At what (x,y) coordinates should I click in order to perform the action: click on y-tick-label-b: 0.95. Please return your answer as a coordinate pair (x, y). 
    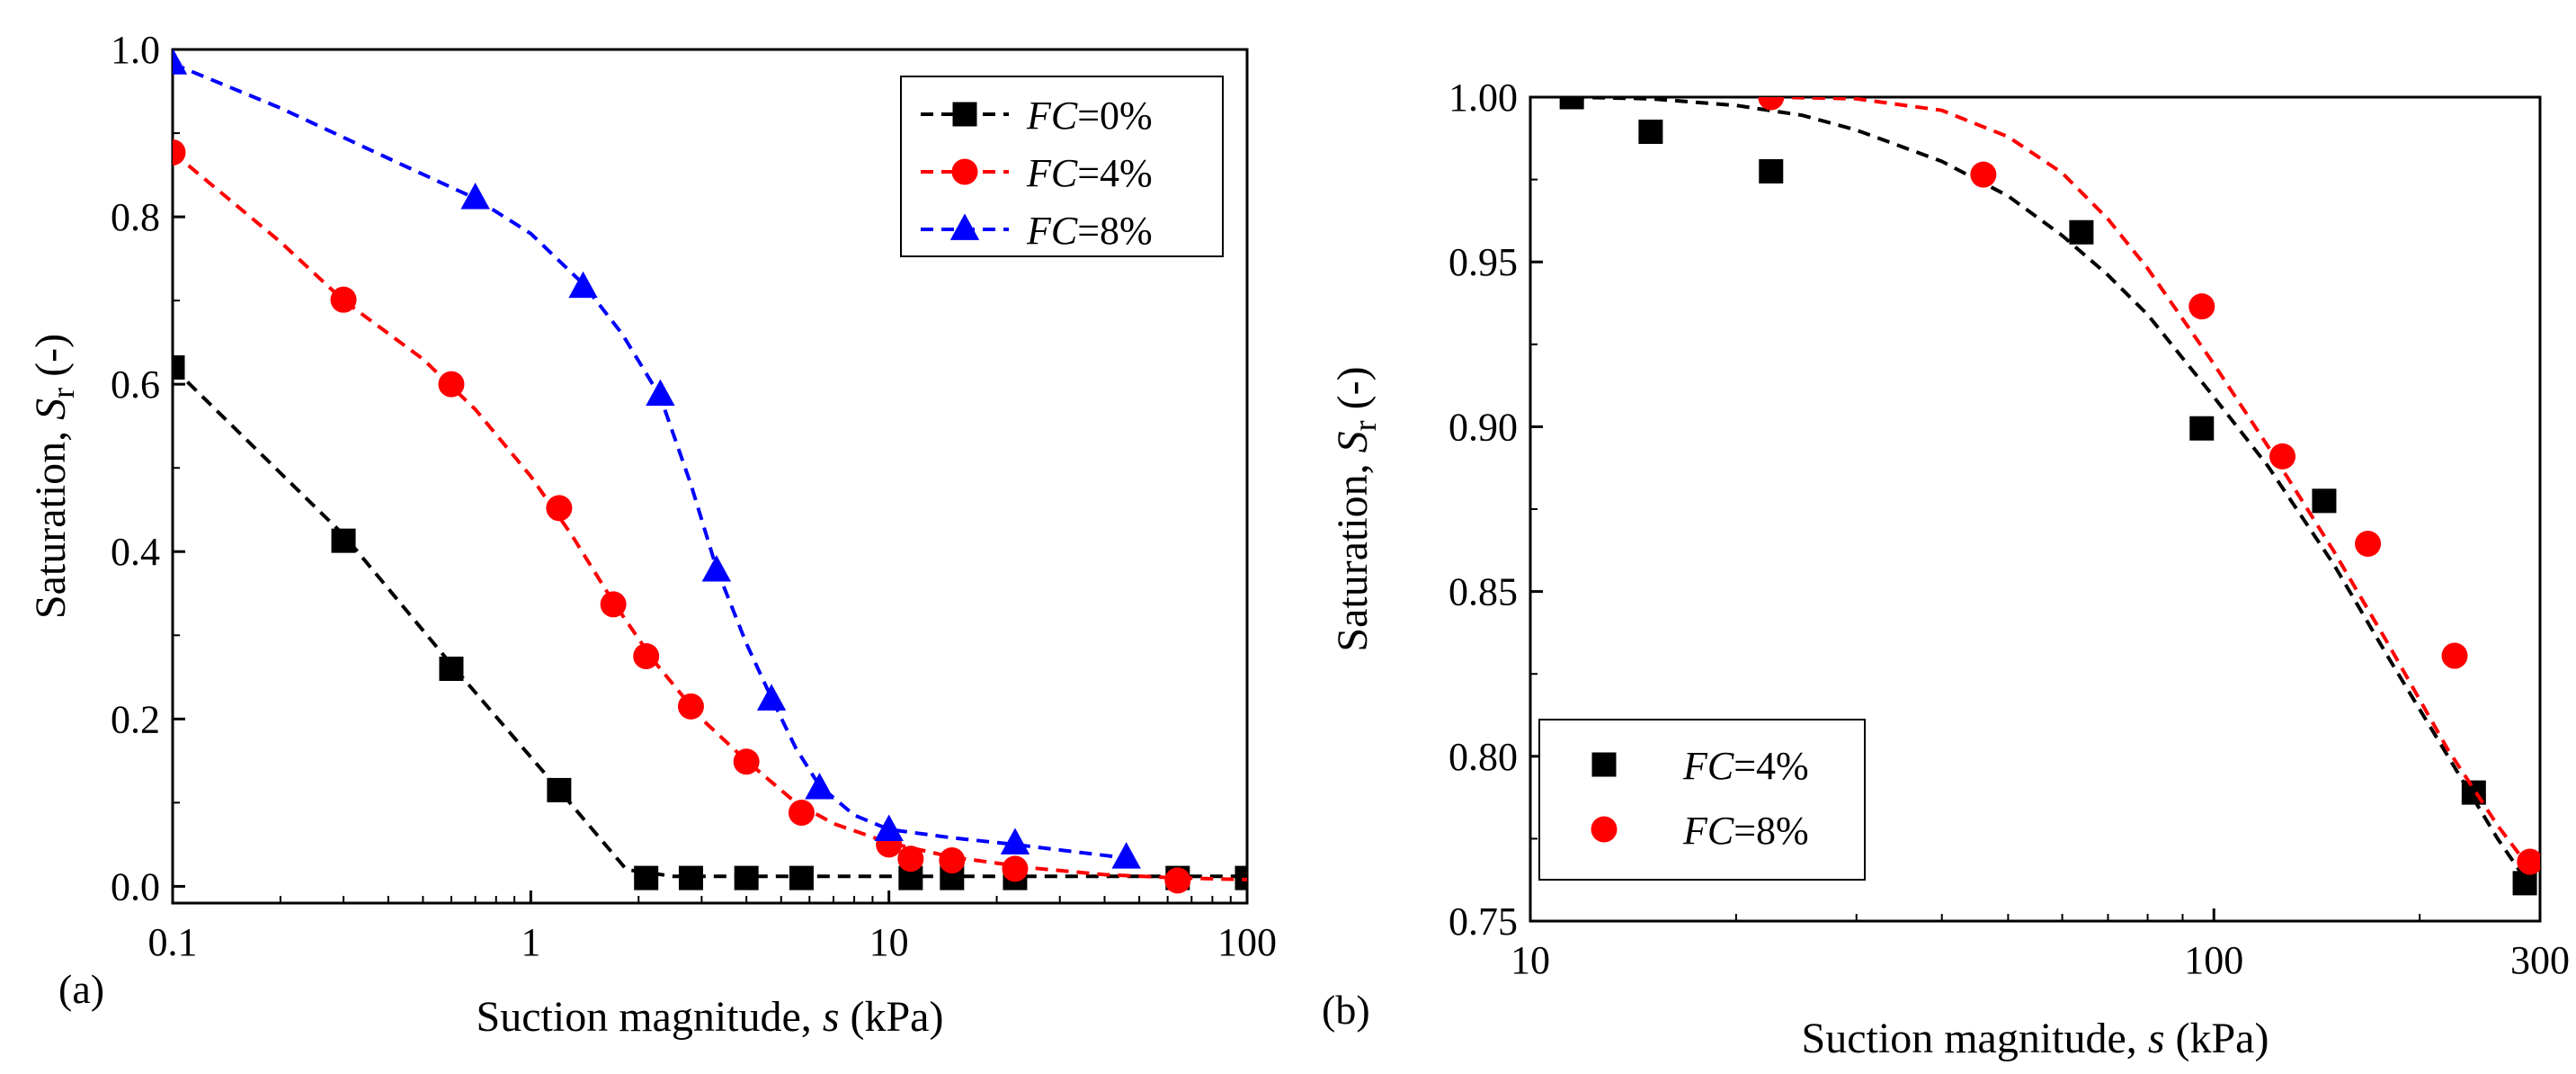
    Looking at the image, I should click on (1483, 262).